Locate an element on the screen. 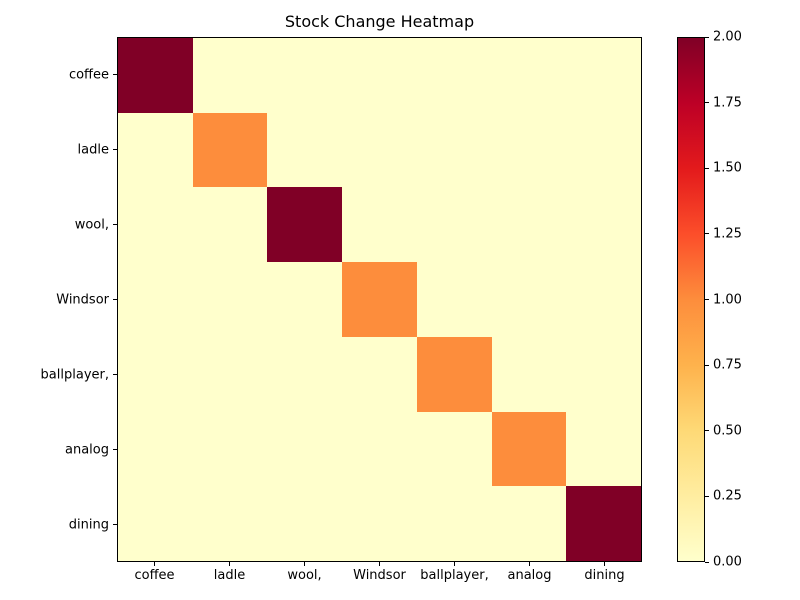 The width and height of the screenshot is (800, 600). y-axis-label: Windsor is located at coordinates (82, 299).